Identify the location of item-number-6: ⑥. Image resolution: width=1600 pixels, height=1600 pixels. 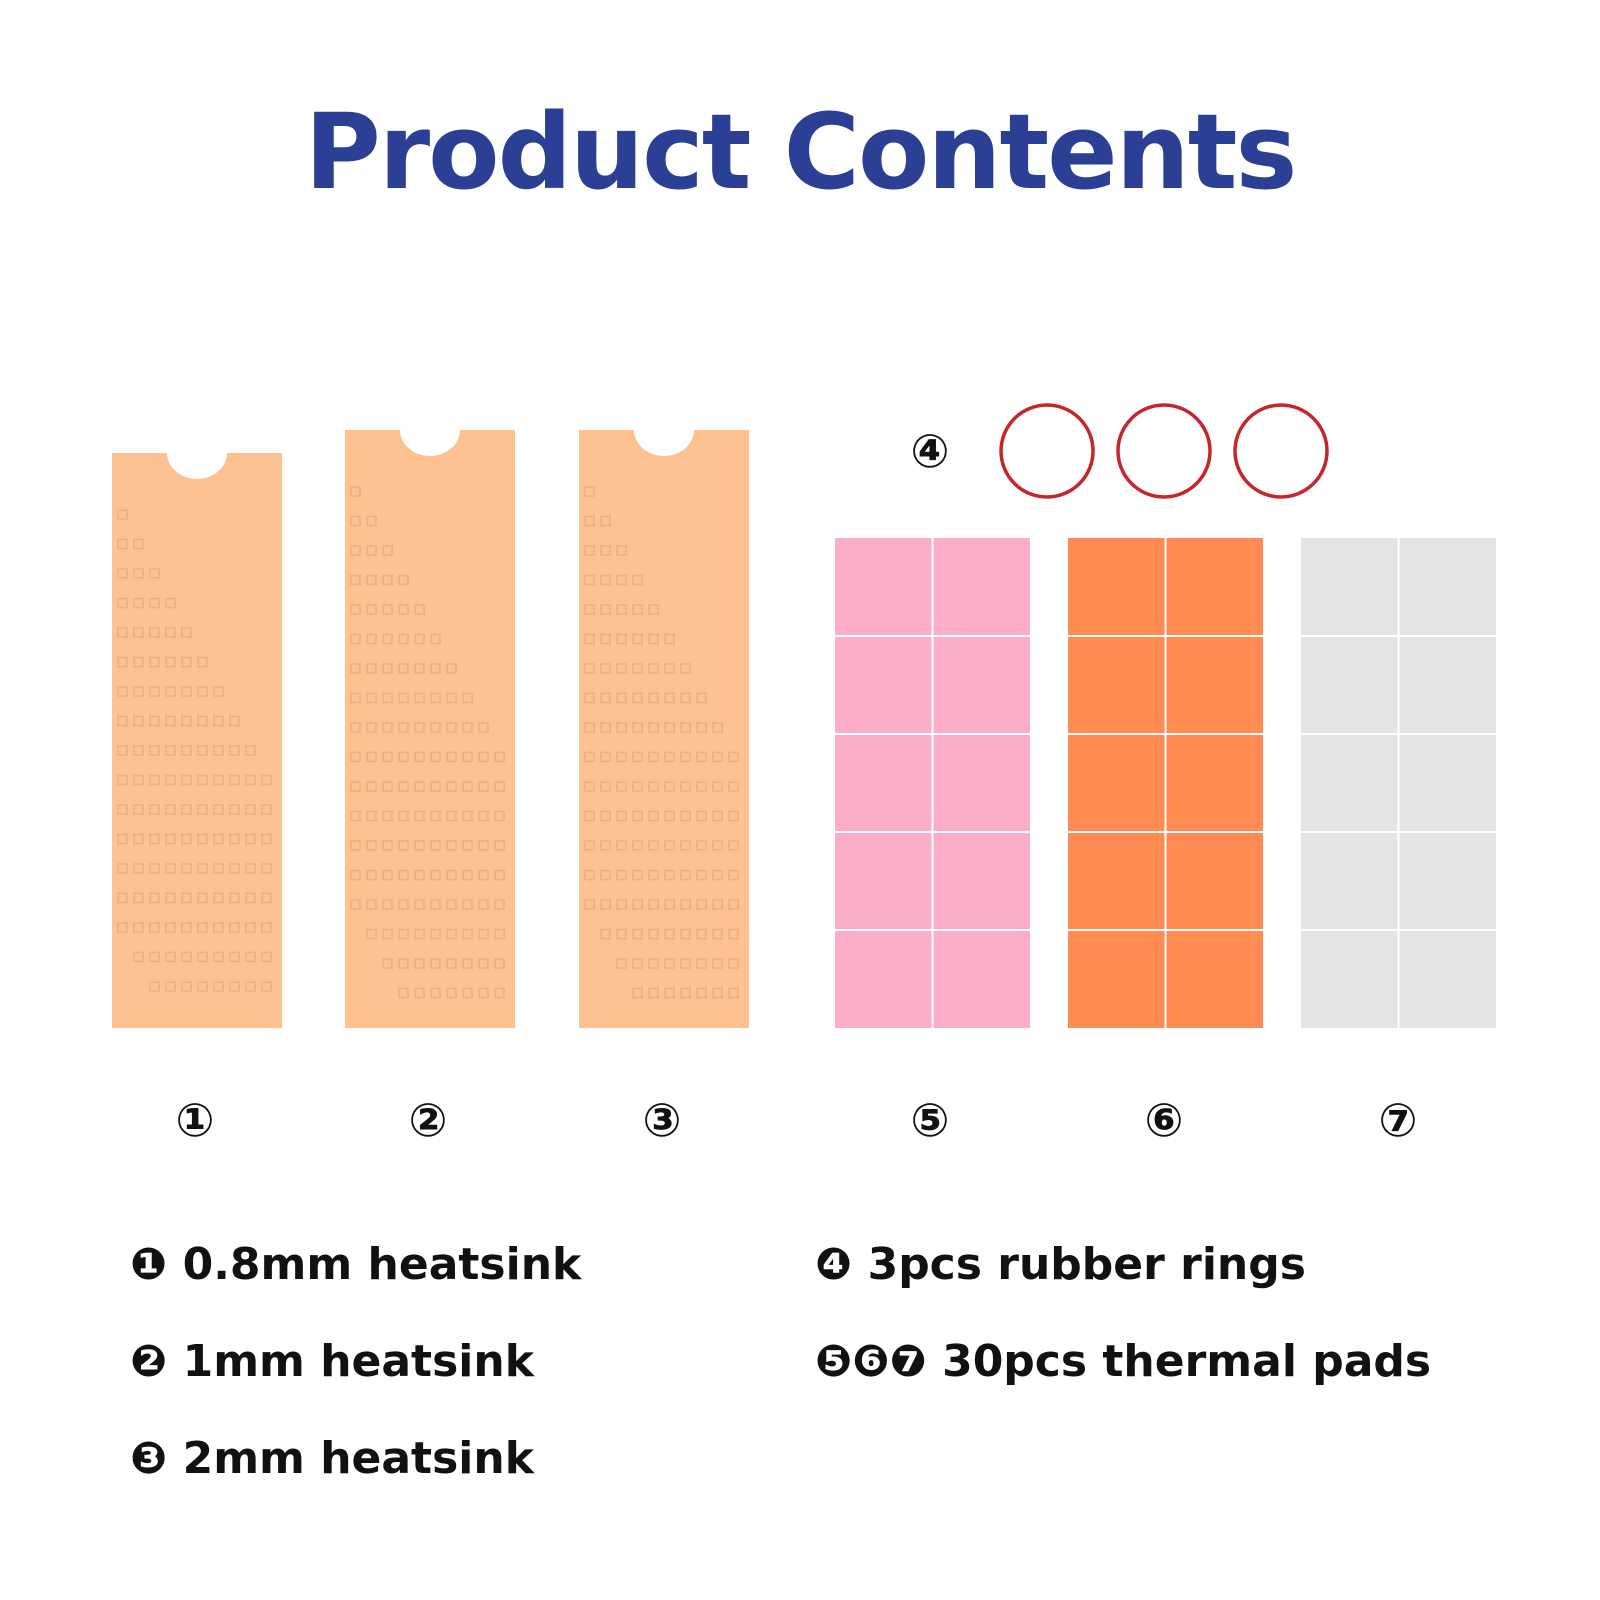
(1164, 1120).